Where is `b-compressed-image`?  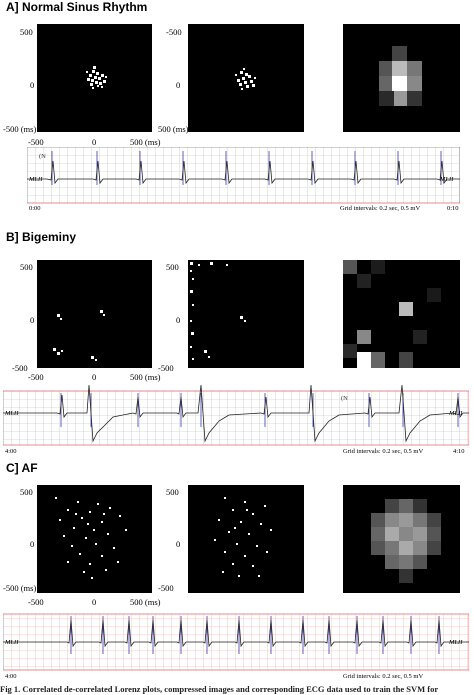 b-compressed-image is located at coordinates (401, 314).